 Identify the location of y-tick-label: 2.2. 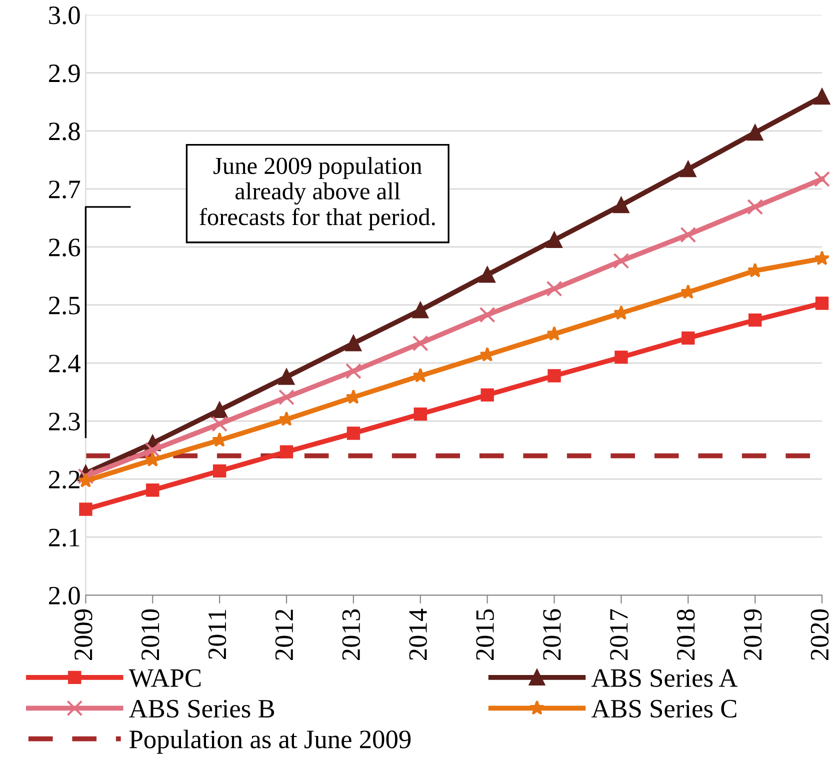
(64, 479).